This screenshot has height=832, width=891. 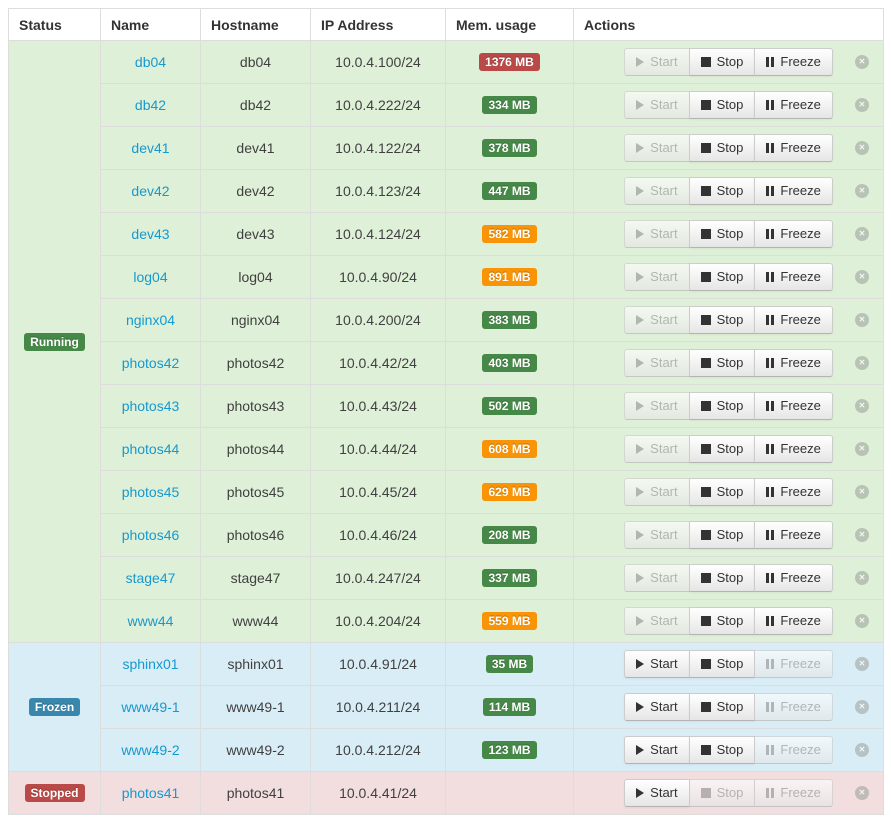 I want to click on vm-name-link: dev41, so click(x=150, y=148).